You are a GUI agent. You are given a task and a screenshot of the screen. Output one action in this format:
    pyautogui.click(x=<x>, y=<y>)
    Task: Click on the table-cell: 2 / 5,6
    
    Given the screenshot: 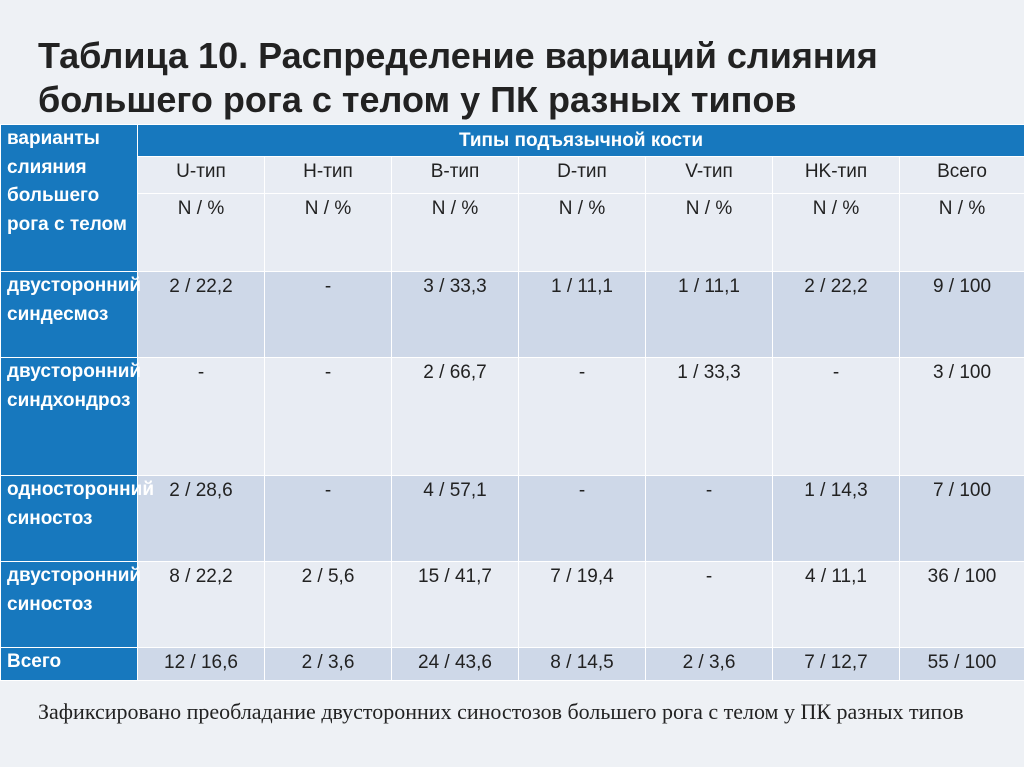 What is the action you would take?
    pyautogui.click(x=328, y=604)
    